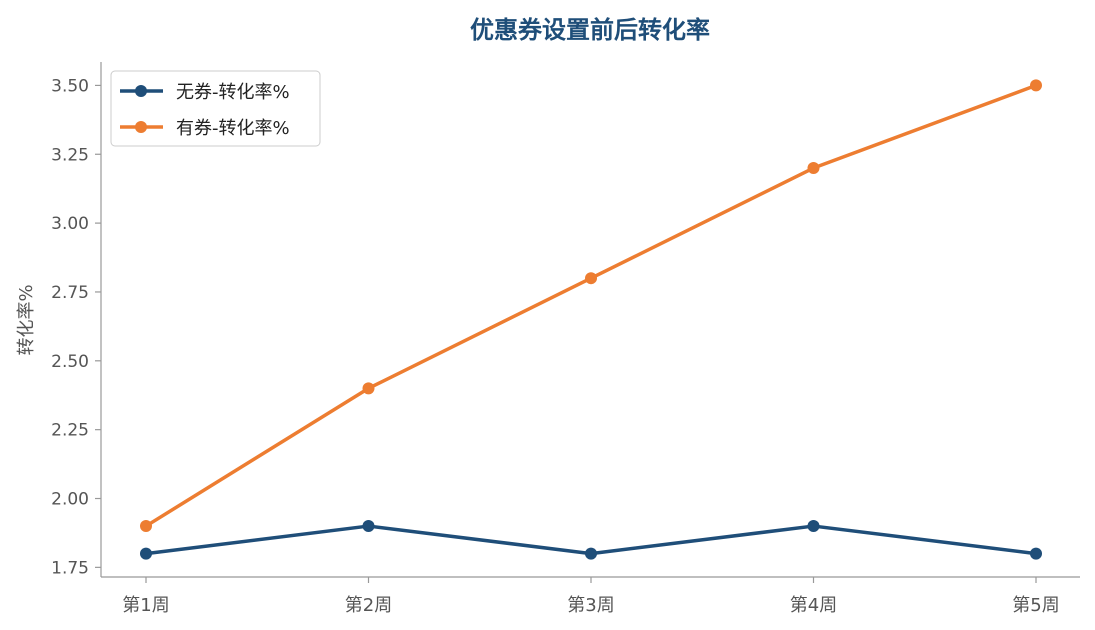  Describe the element at coordinates (70, 431) in the screenshot. I see `y-tick-label: 2.25` at that location.